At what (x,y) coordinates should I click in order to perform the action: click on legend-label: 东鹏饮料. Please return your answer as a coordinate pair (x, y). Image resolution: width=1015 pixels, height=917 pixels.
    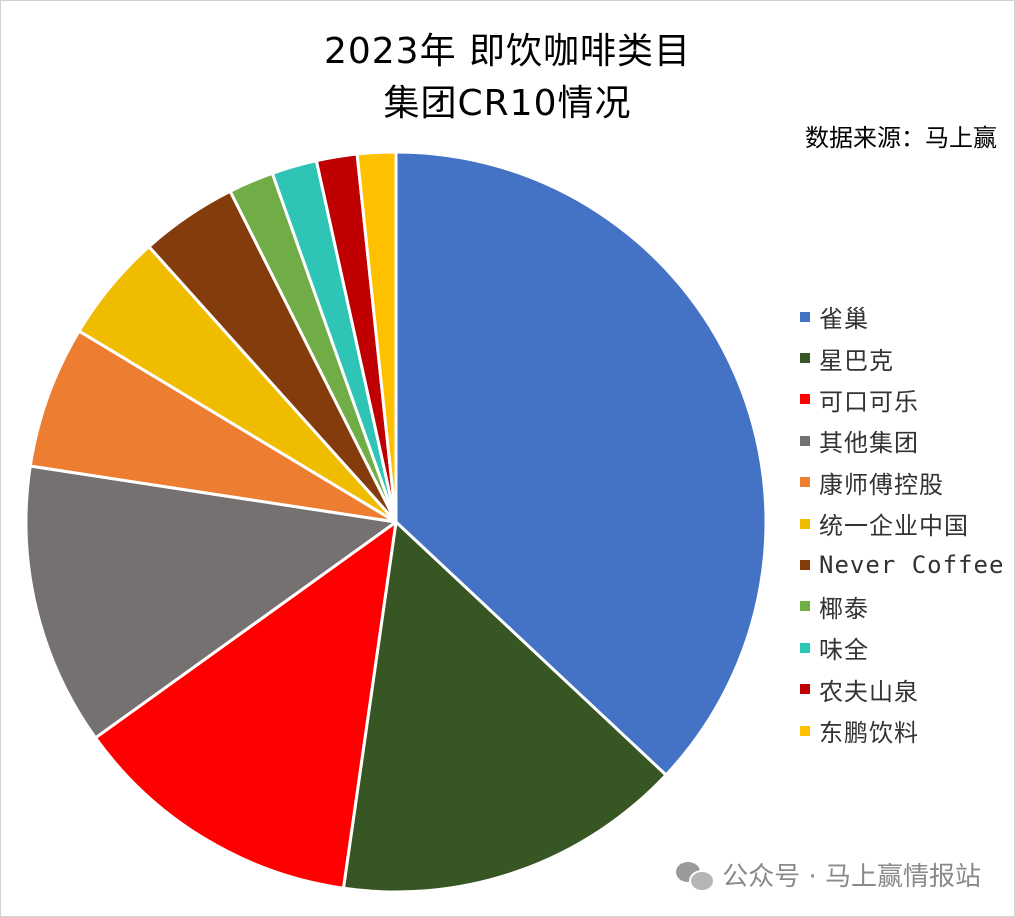
    Looking at the image, I should click on (869, 733).